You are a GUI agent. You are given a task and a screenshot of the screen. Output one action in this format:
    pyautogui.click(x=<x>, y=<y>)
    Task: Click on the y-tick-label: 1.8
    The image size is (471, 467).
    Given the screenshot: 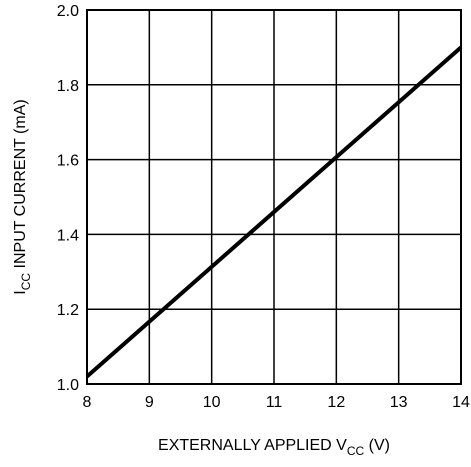 What is the action you would take?
    pyautogui.click(x=68, y=86)
    